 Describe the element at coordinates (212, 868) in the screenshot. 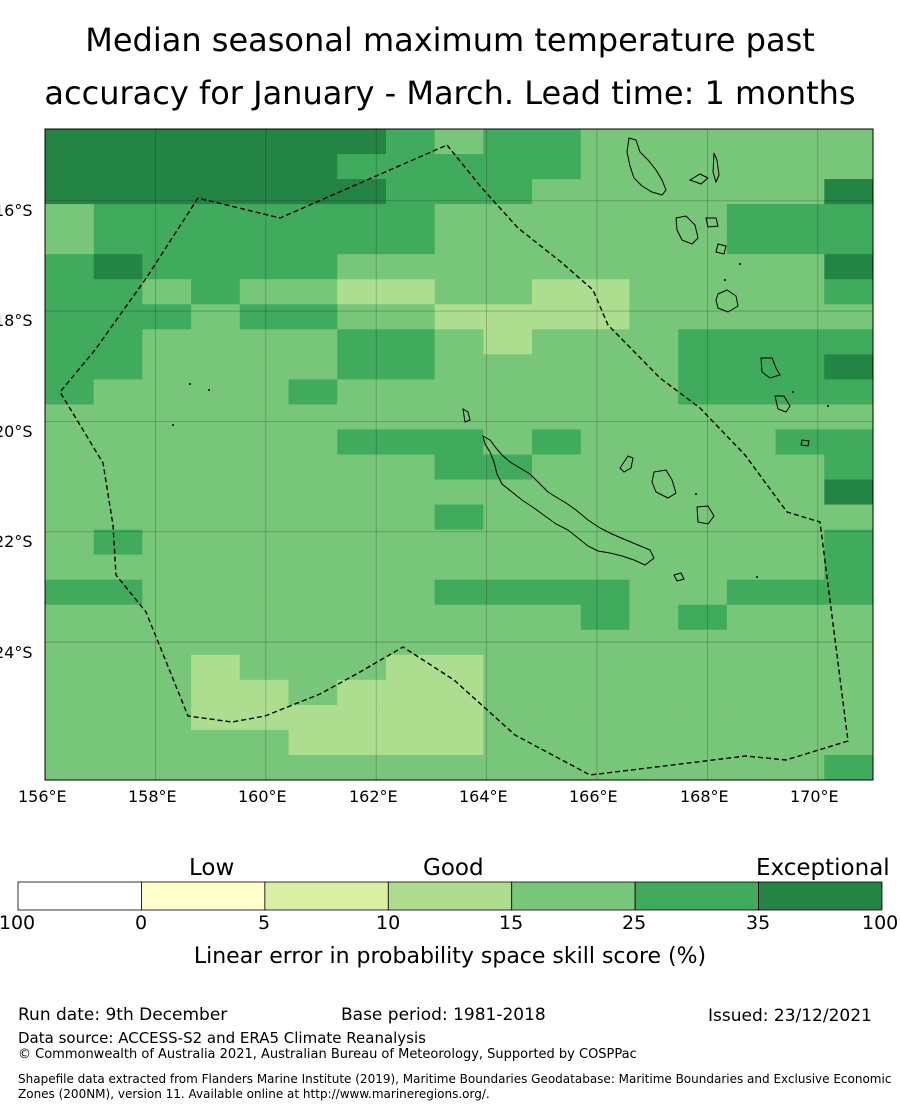

I see `category-low: Low` at that location.